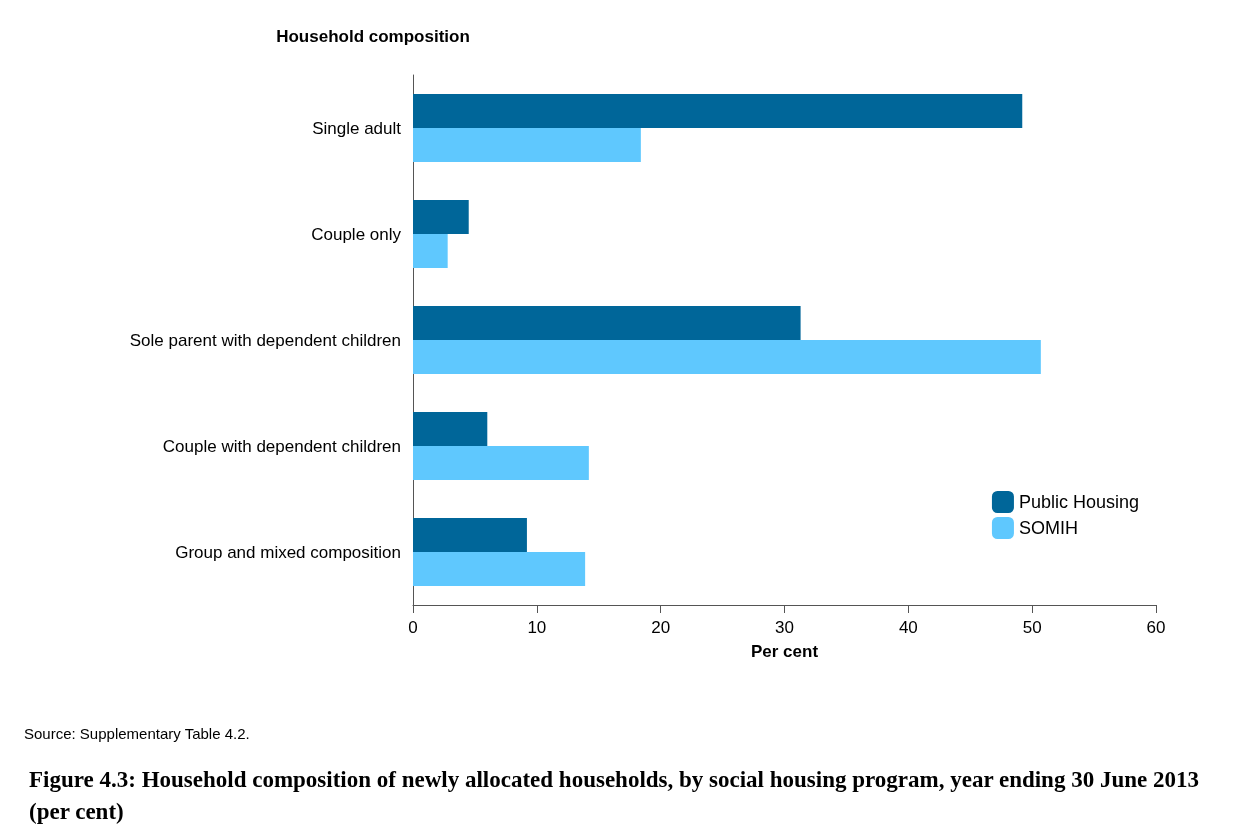 The width and height of the screenshot is (1244, 834). What do you see at coordinates (1079, 502) in the screenshot?
I see `legend-label: Public Housing` at bounding box center [1079, 502].